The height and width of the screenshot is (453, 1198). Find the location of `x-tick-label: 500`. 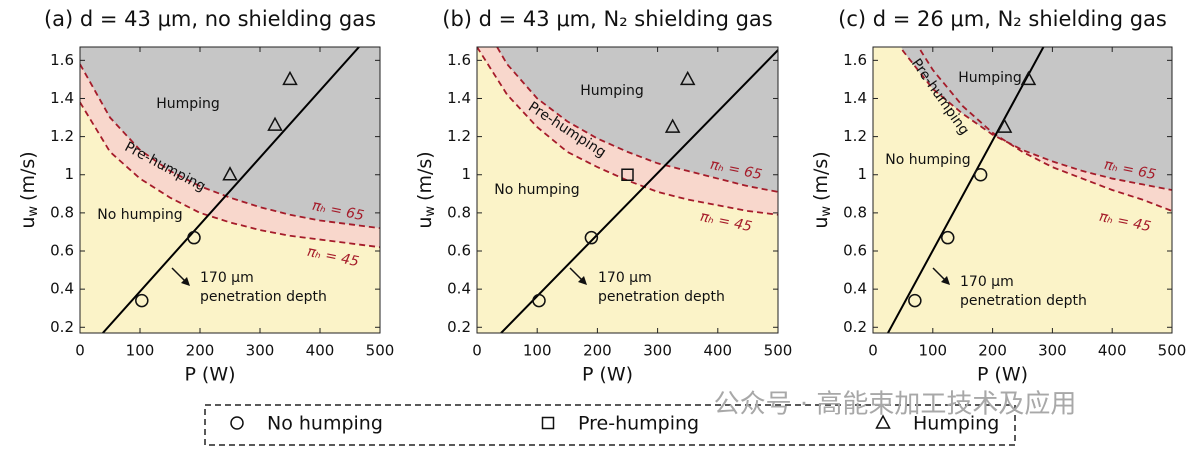

x-tick-label: 500 is located at coordinates (1172, 351).